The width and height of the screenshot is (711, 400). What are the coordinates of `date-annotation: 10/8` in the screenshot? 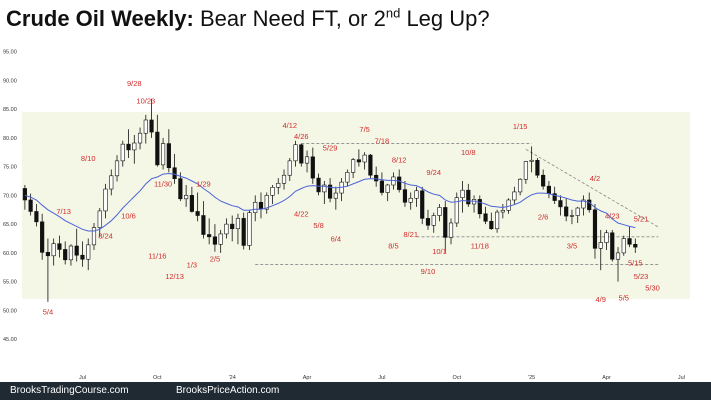 It's located at (468, 152).